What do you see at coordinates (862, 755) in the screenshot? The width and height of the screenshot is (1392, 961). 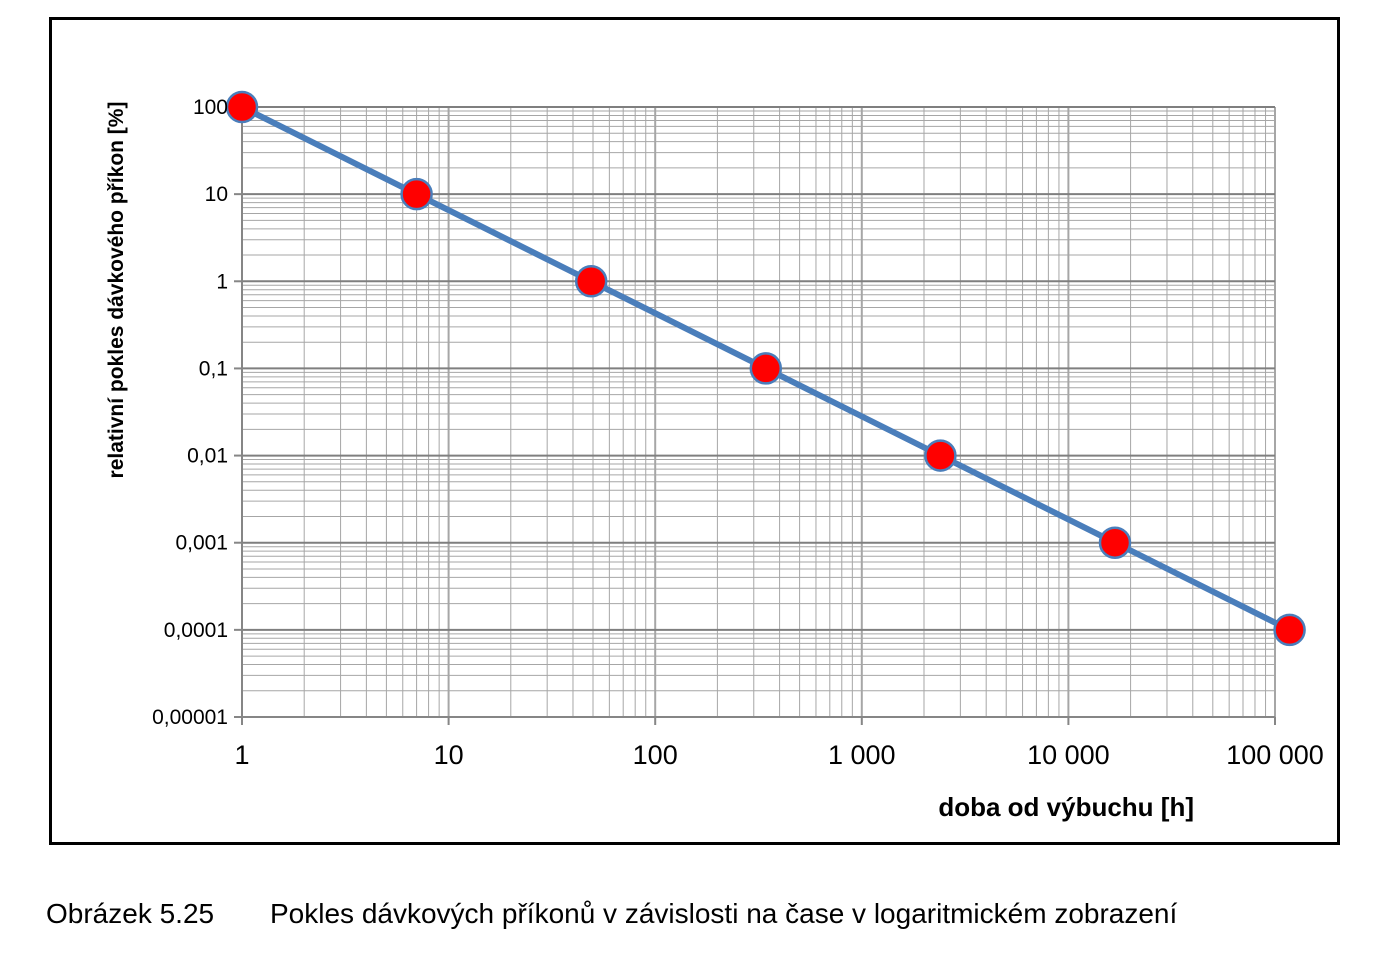 I see `x-tick-label: 1 000` at bounding box center [862, 755].